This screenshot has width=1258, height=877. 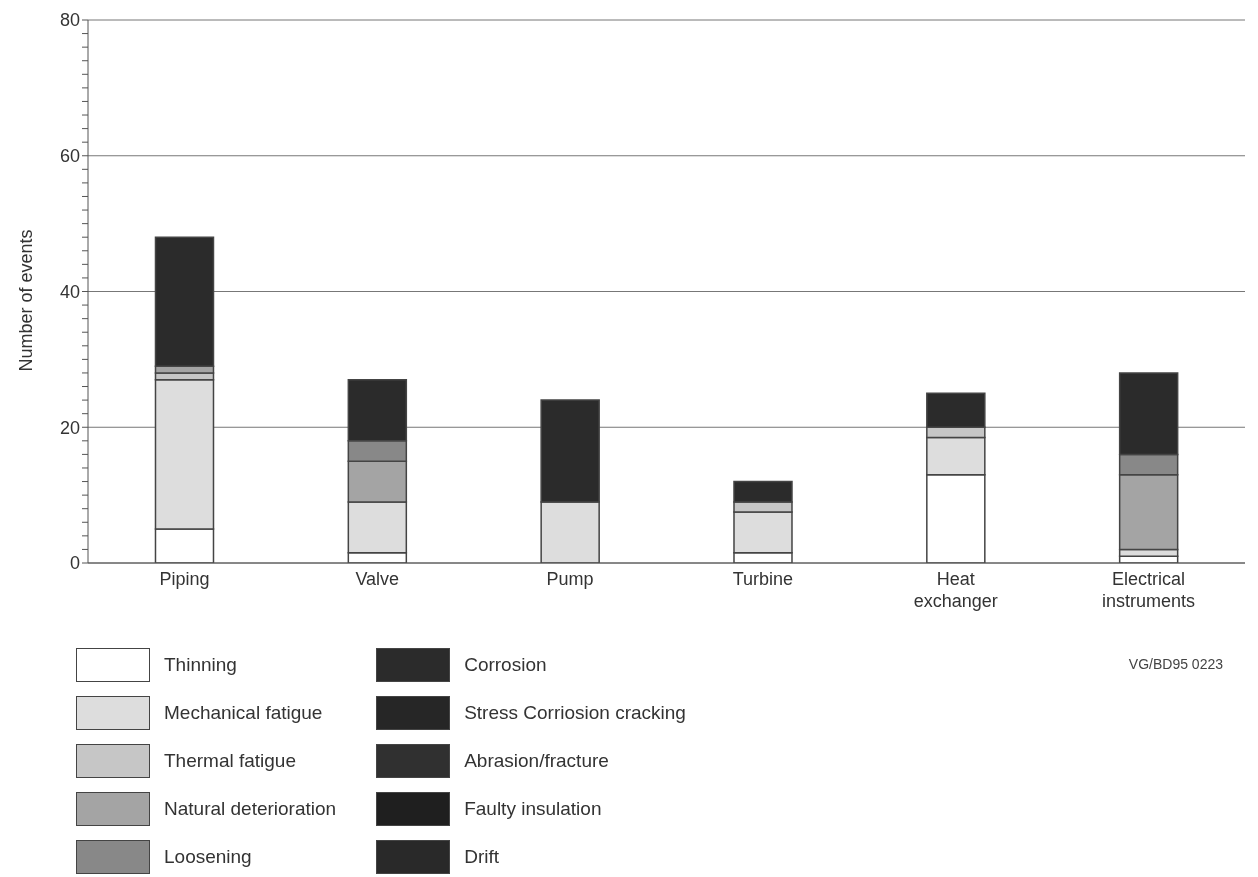 What do you see at coordinates (570, 579) in the screenshot?
I see `x-tick-label: Pump` at bounding box center [570, 579].